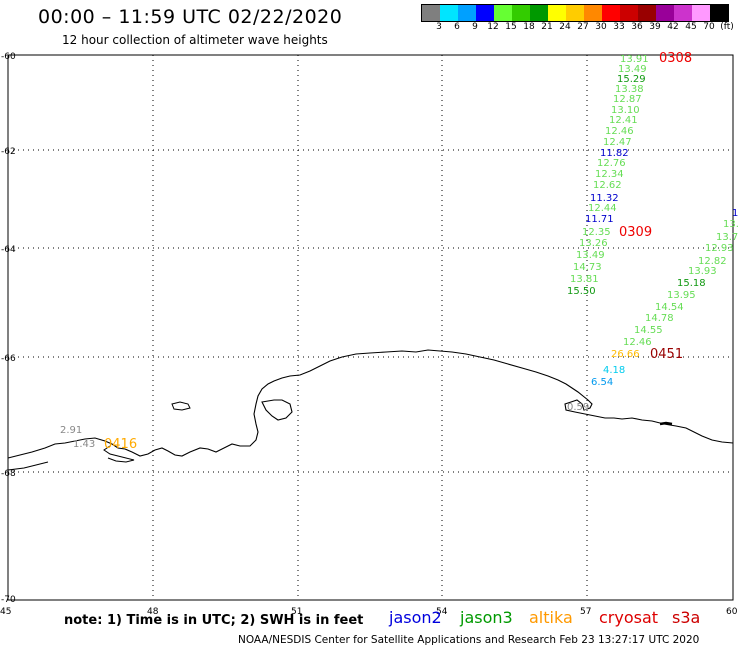 This screenshot has width=740, height=650. What do you see at coordinates (659, 318) in the screenshot?
I see `wave-height-label: 14.78` at bounding box center [659, 318].